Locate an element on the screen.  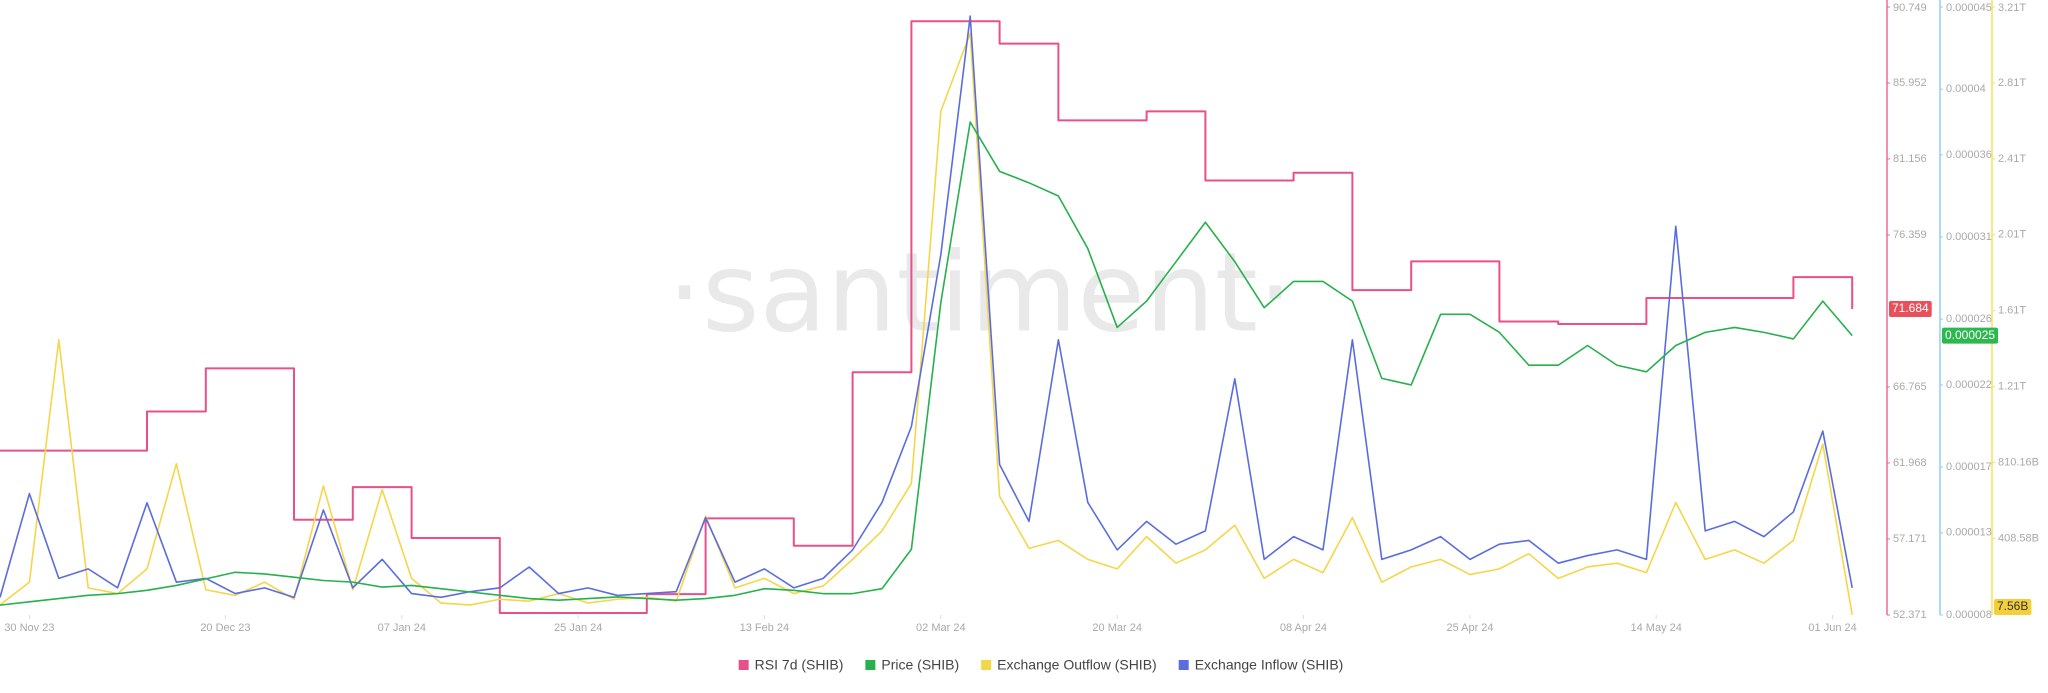
badge-label: 0.000025 is located at coordinates (1970, 335).